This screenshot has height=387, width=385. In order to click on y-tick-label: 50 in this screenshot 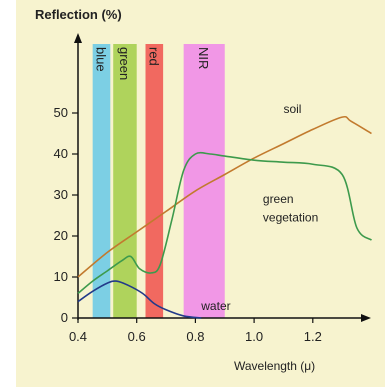, I will do `click(61, 112)`.